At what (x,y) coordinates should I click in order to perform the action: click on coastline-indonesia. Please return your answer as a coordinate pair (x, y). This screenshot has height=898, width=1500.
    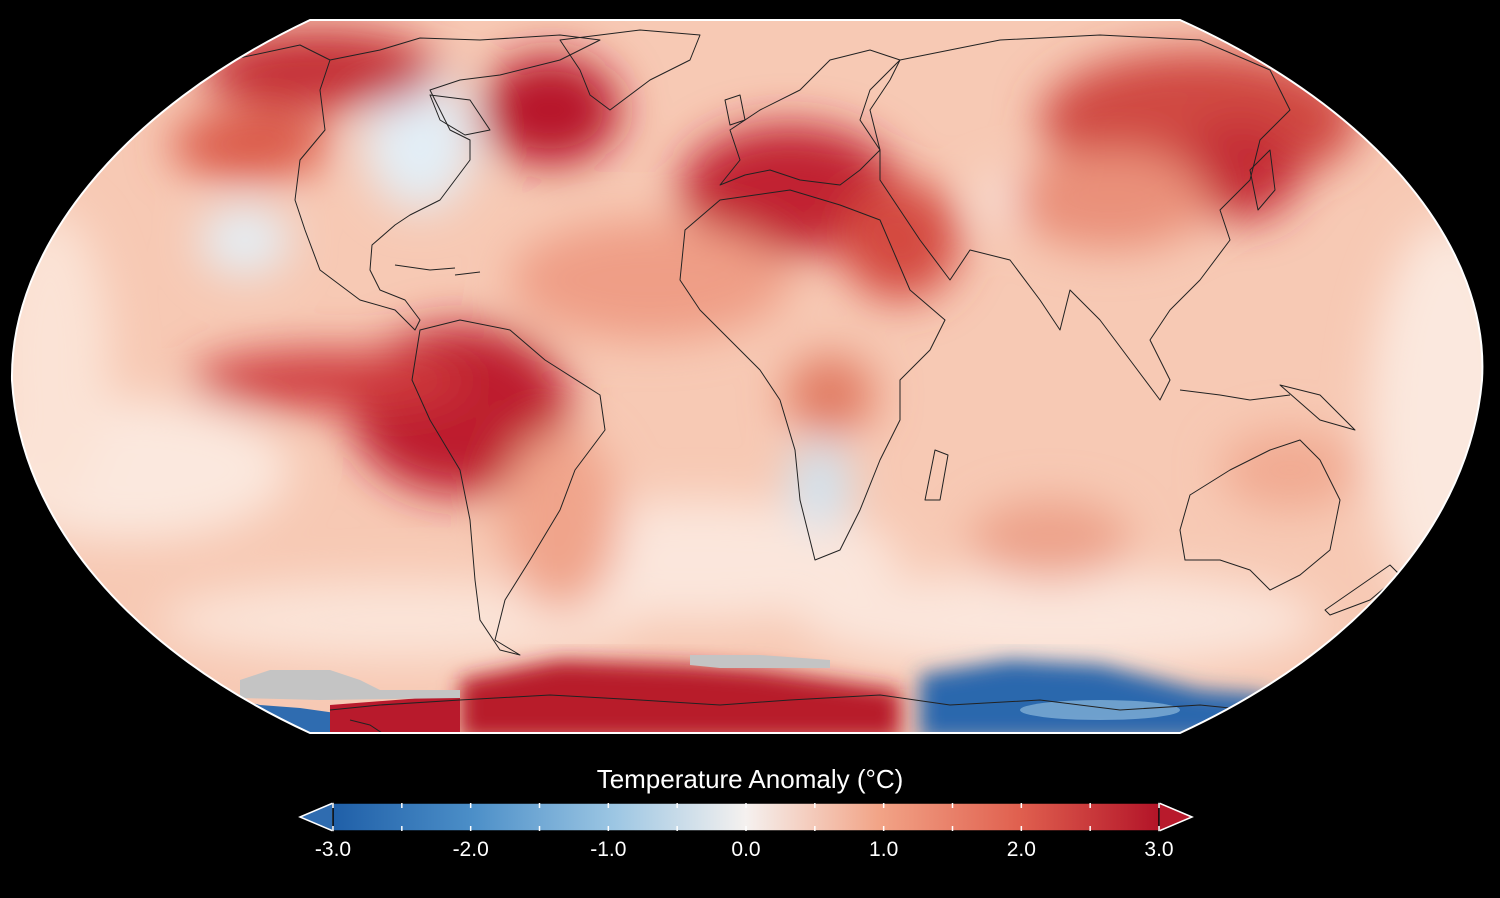
    Looking at the image, I should click on (1235, 395).